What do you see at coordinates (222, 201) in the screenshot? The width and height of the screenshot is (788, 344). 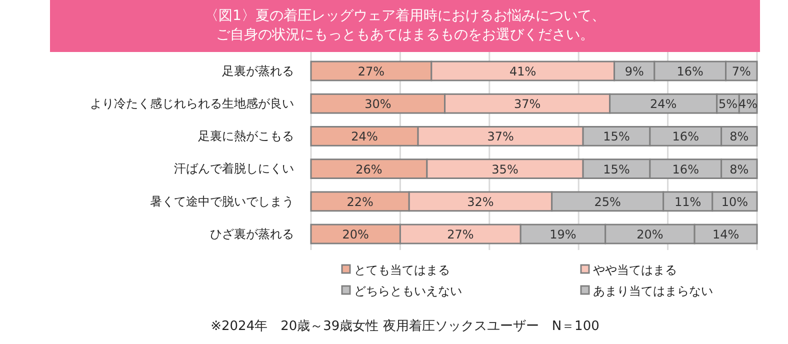 I see `y-tick-label: 暑くて途中で脱いでしまう` at bounding box center [222, 201].